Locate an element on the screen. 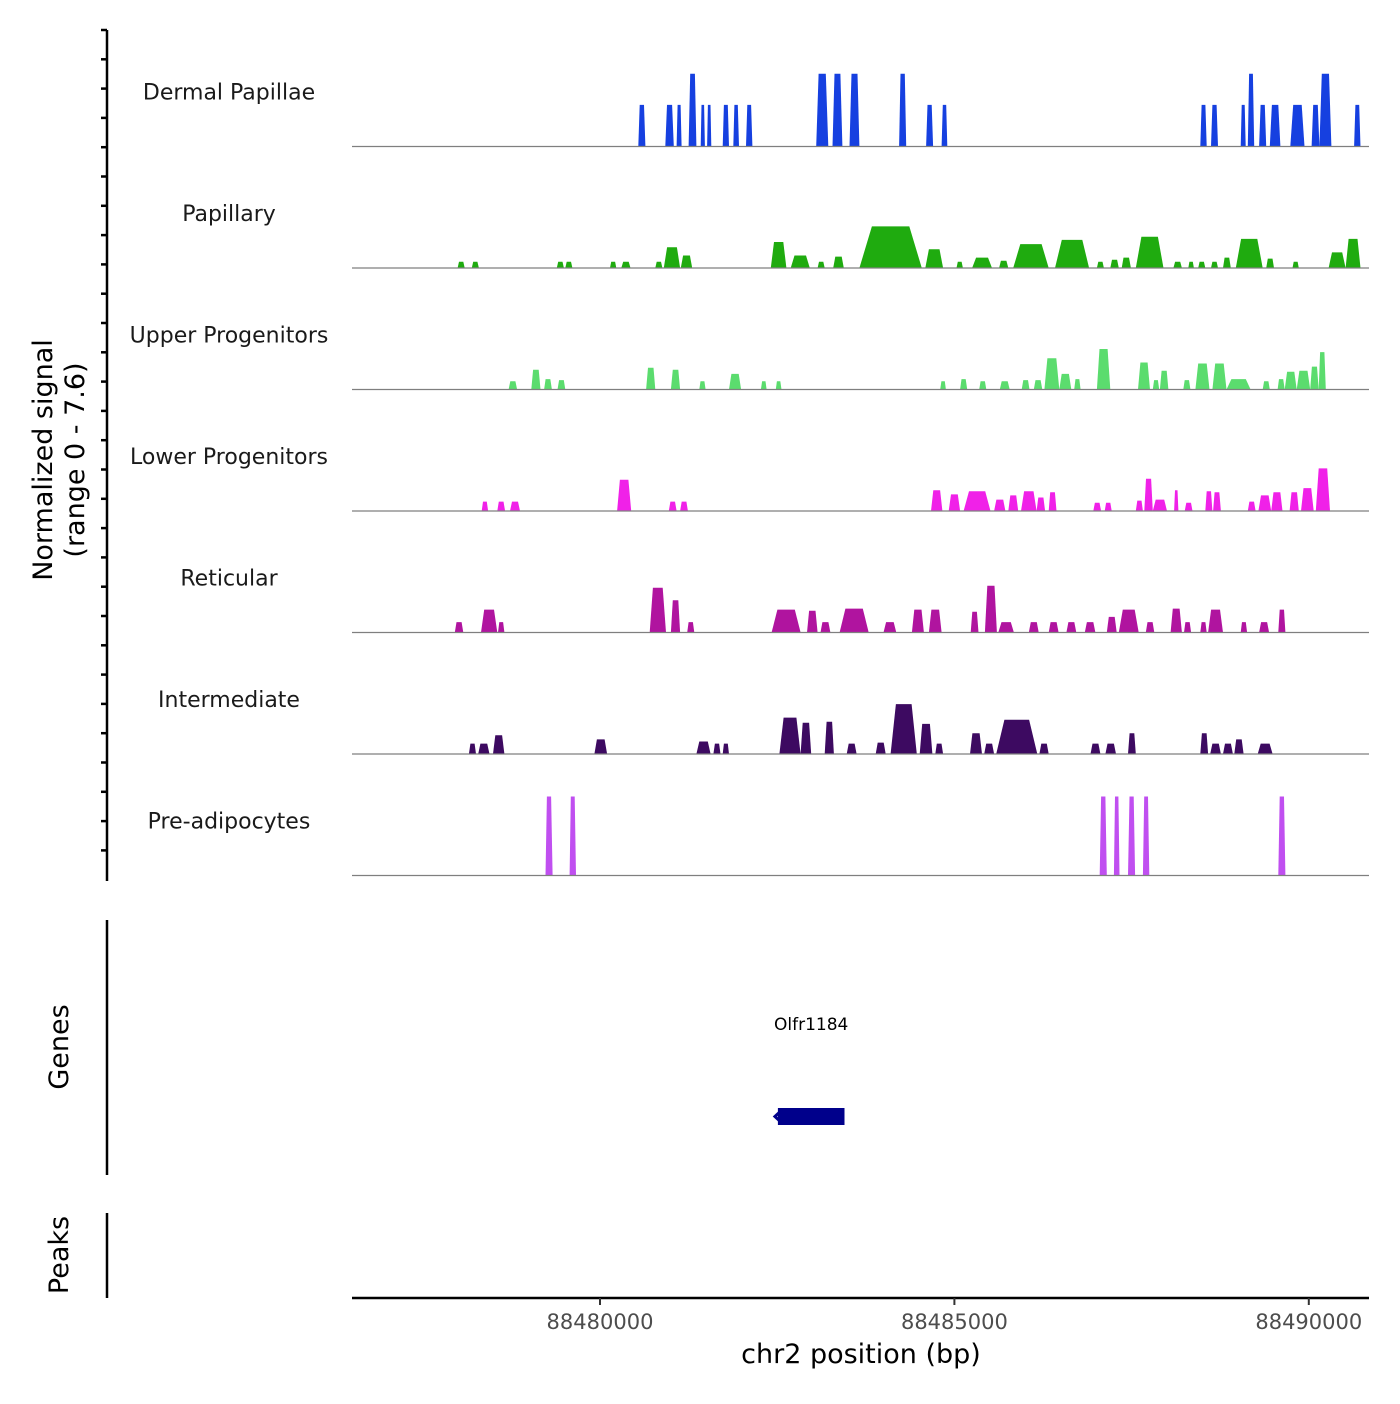  x-axis-ticks: 88480000 88485000 88490000 is located at coordinates (954, 1316).